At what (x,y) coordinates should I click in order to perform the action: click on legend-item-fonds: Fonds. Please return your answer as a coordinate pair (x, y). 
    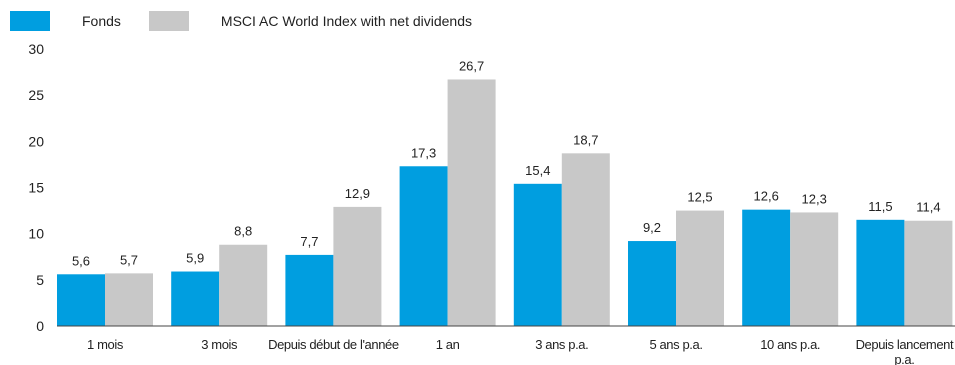
    Looking at the image, I should click on (65, 21).